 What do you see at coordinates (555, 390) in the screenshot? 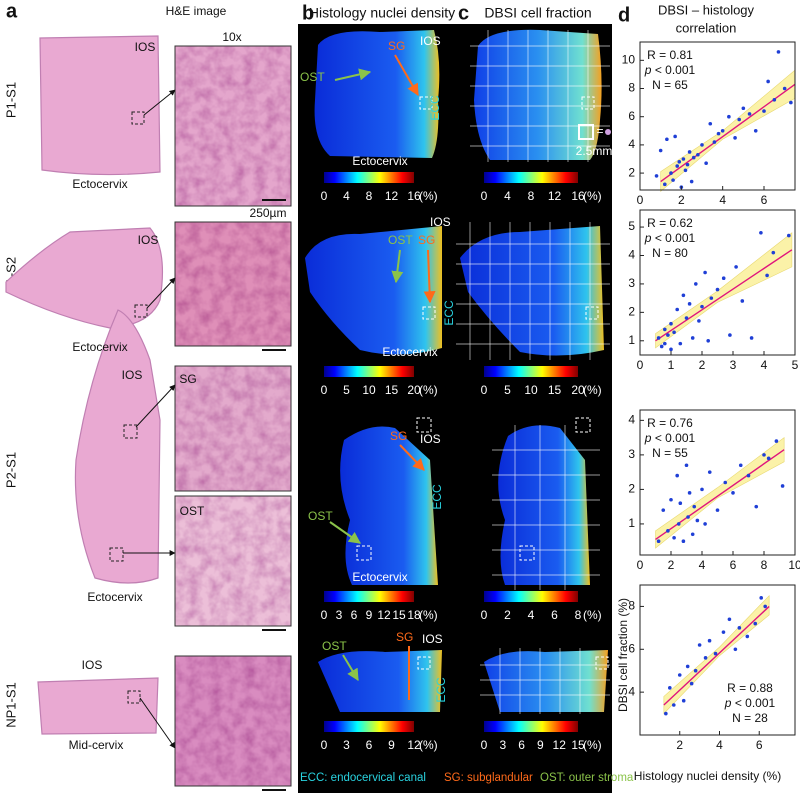
I see `colorbar-tick-label: 15` at bounding box center [555, 390].